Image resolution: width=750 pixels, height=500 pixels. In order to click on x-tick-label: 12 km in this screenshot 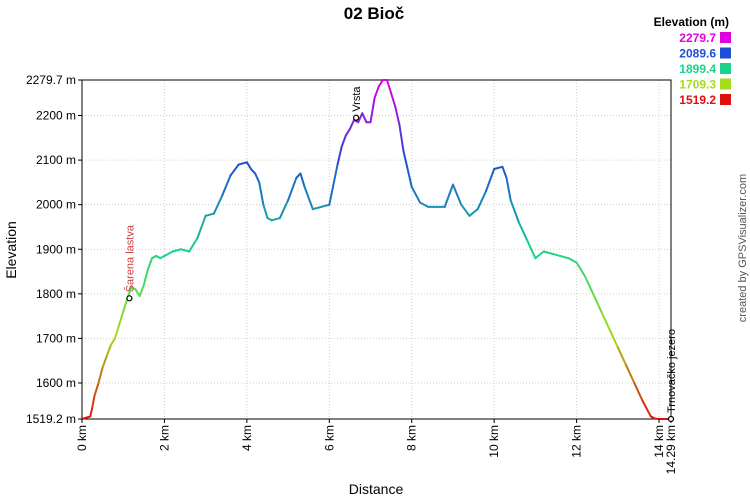, I will do `click(577, 441)`.